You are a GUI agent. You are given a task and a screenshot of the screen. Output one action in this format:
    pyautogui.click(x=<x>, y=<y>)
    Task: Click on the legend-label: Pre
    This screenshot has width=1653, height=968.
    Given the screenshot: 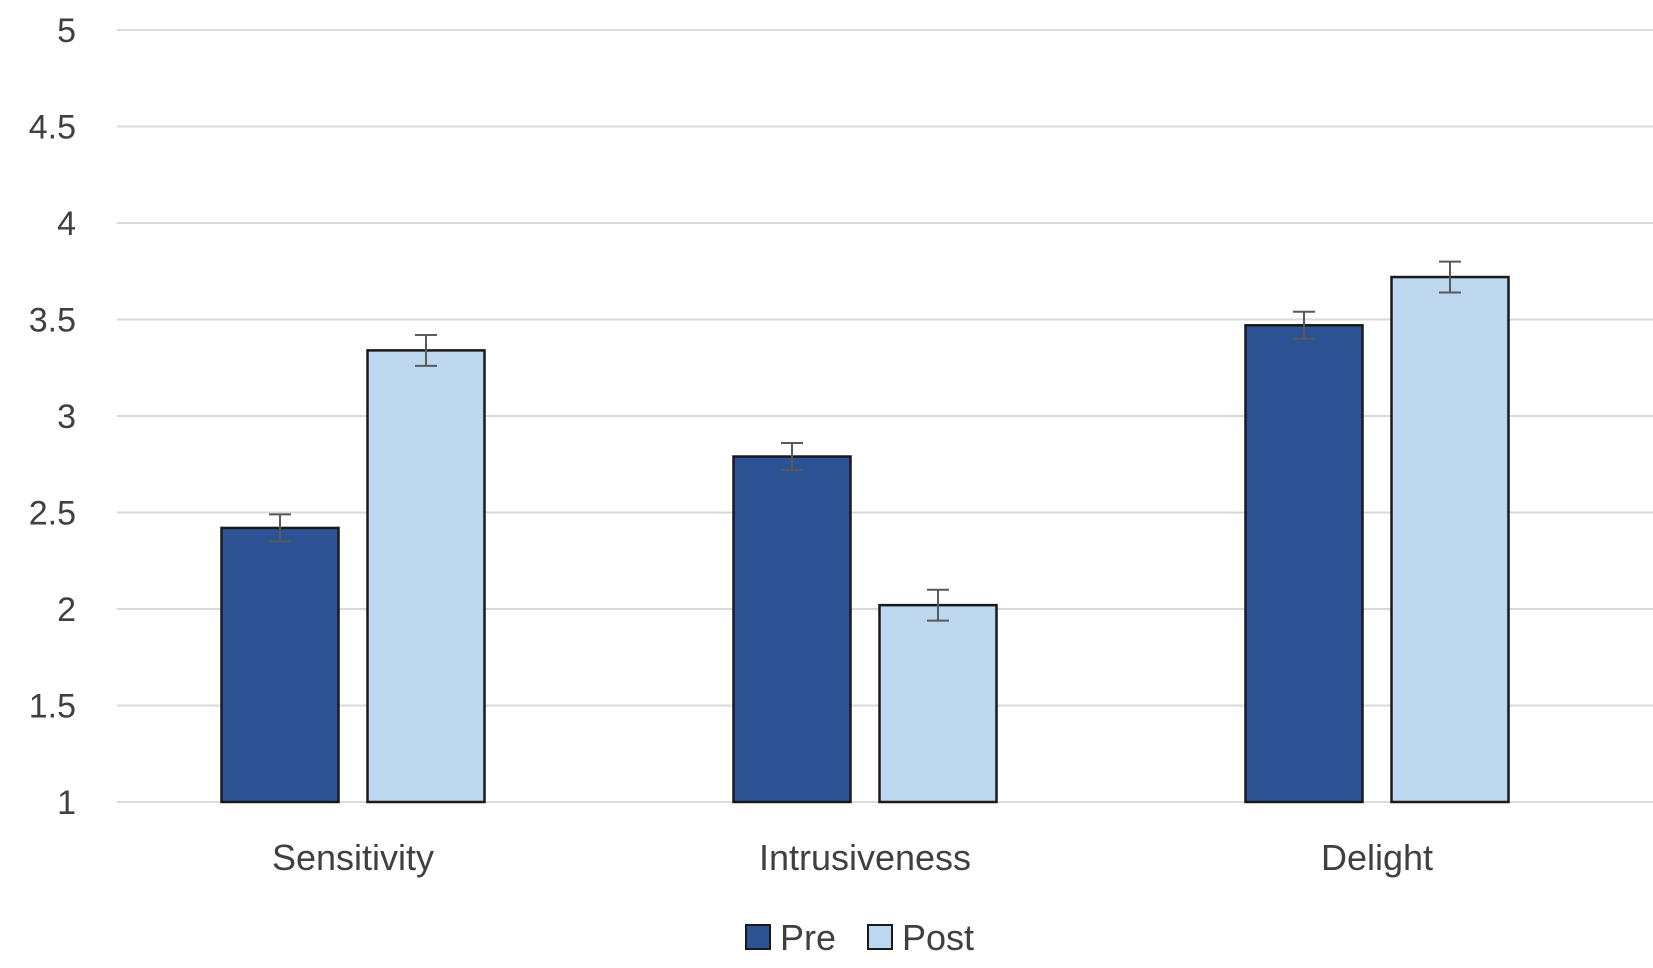 What is the action you would take?
    pyautogui.click(x=808, y=937)
    